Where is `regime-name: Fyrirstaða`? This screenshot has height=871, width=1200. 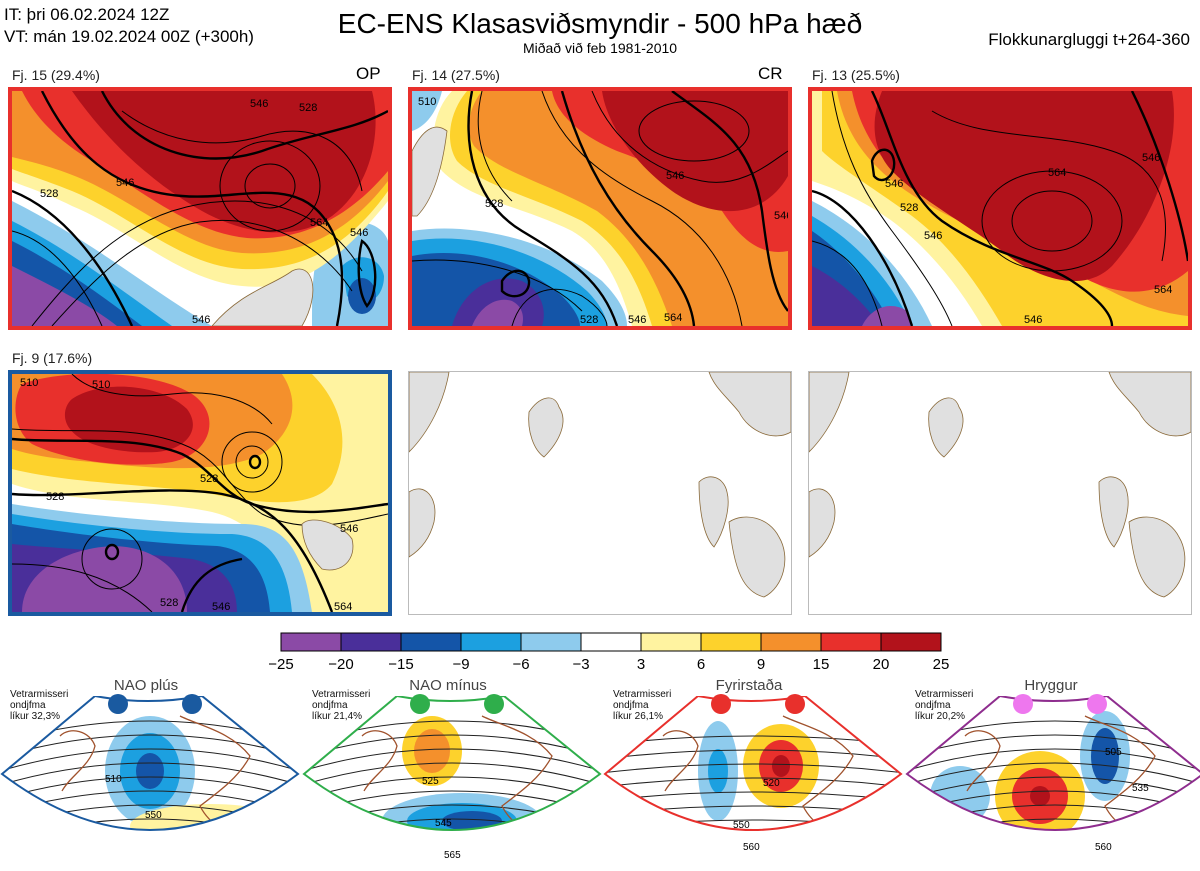
regime-name: Fyrirstaða is located at coordinates (749, 685).